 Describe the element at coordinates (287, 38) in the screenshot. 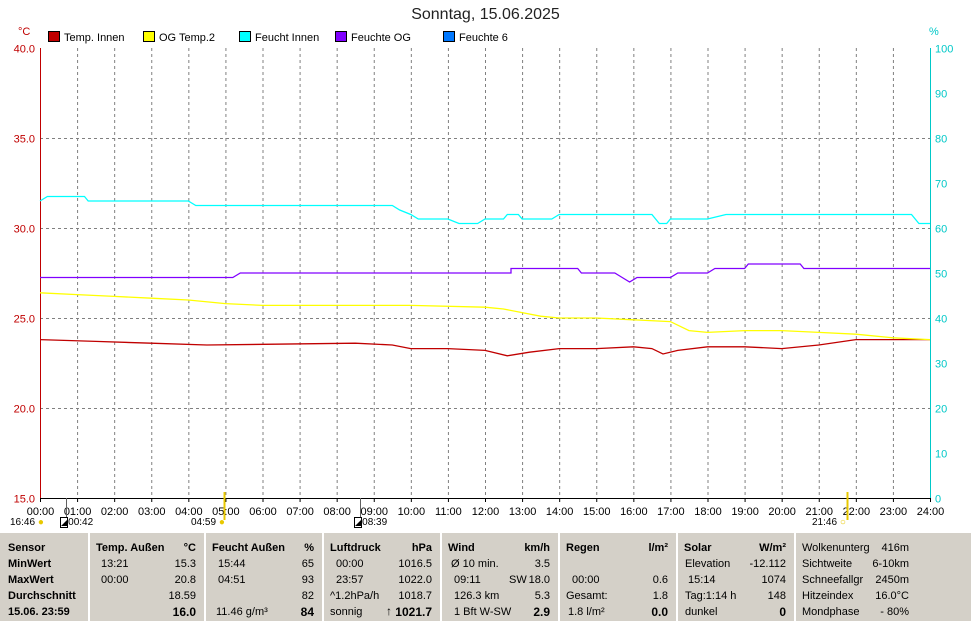

I see `legend-label: Feucht Innen` at that location.